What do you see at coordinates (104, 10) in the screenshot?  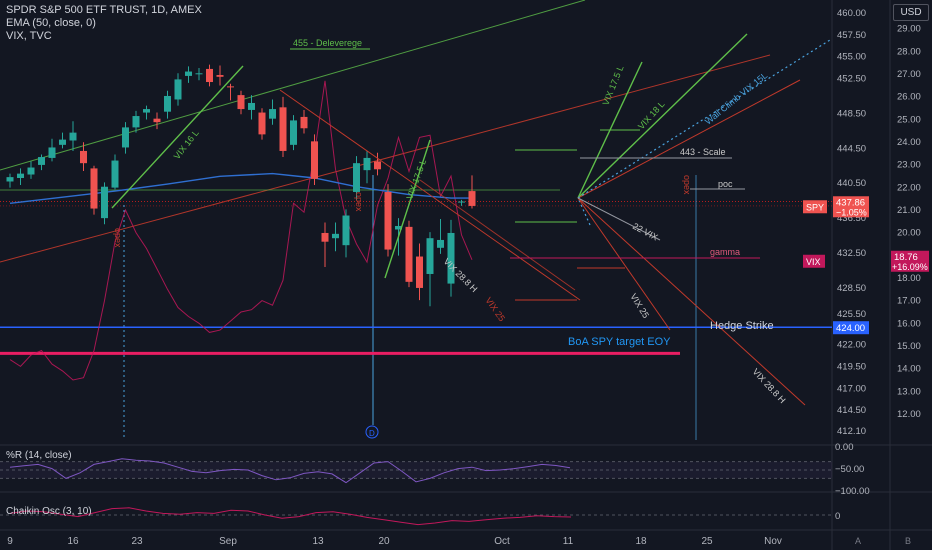 I see `symbol-title: SPDR S&P 500 ETF TRUST, 1D, AMEX` at bounding box center [104, 10].